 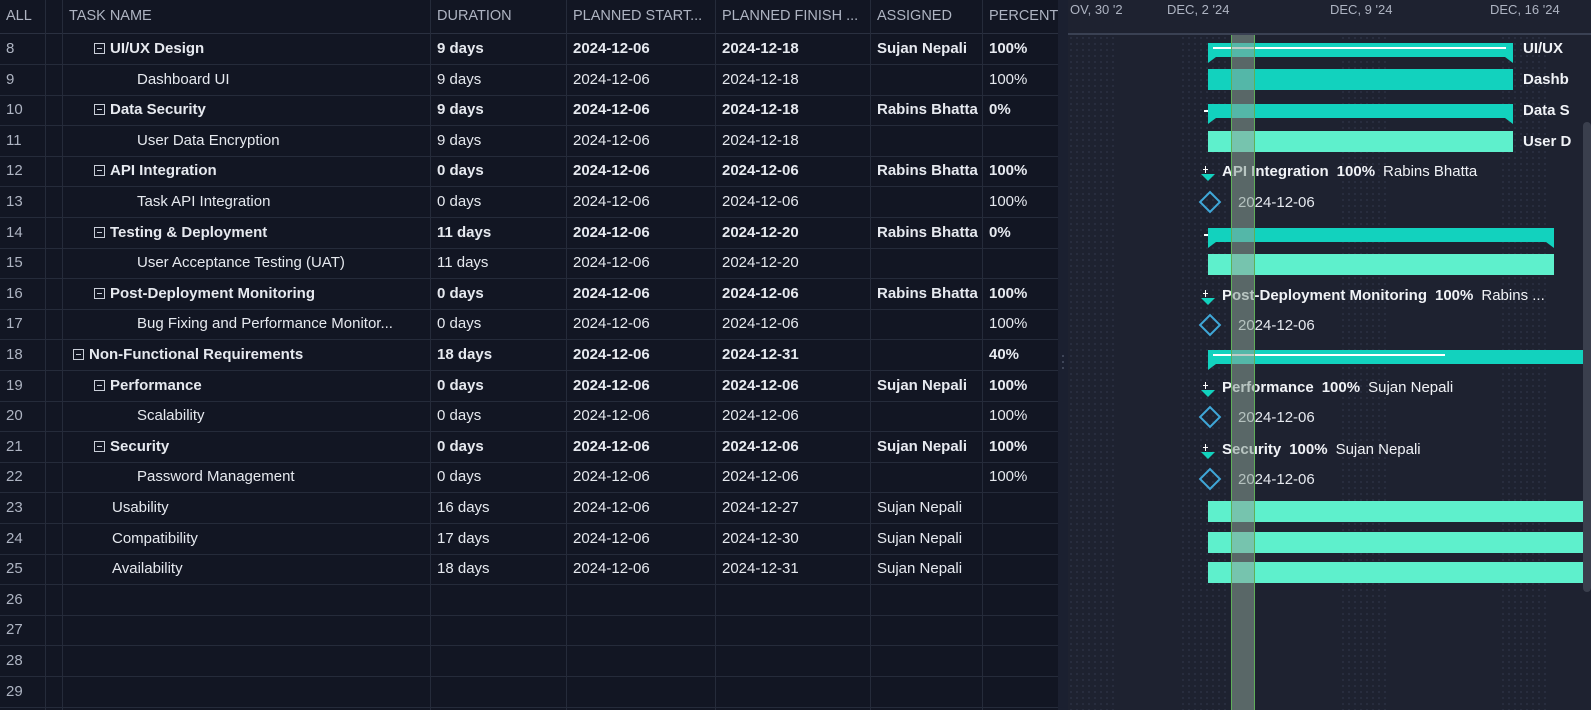 What do you see at coordinates (529, 600) in the screenshot?
I see `table-row: 26` at bounding box center [529, 600].